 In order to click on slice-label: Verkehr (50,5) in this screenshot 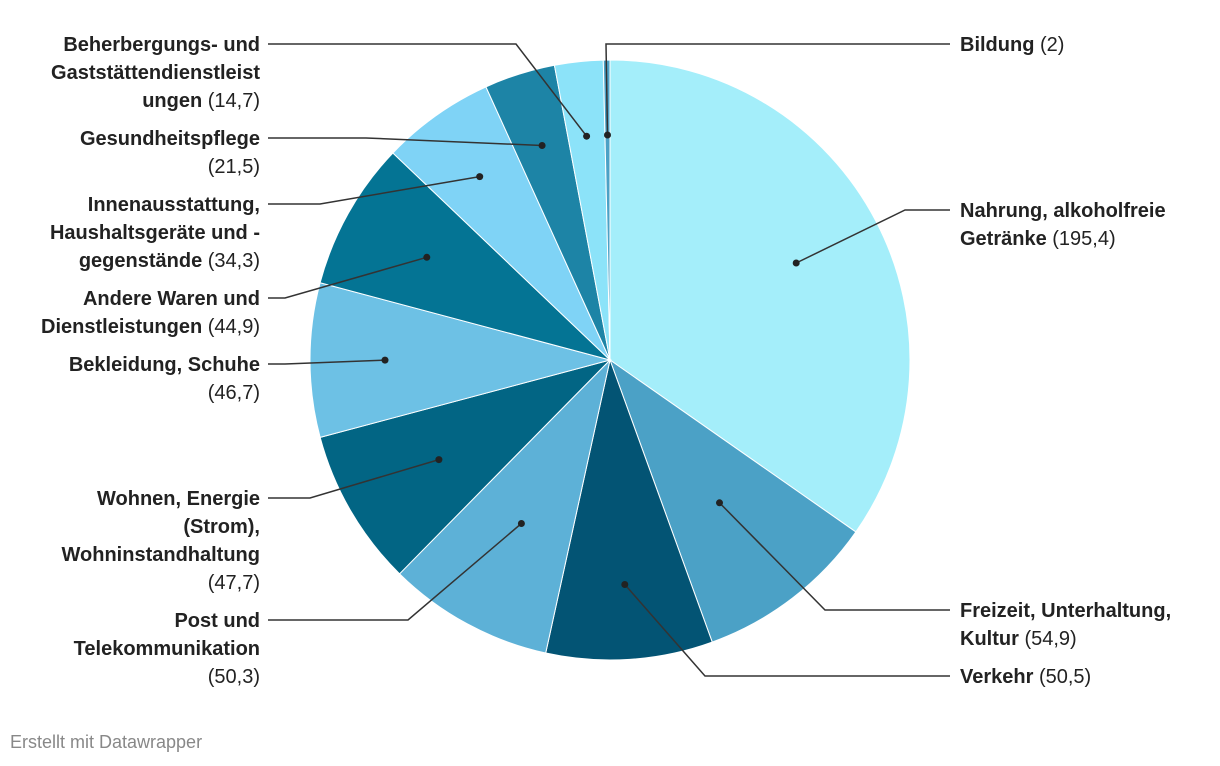, I will do `click(1025, 677)`.